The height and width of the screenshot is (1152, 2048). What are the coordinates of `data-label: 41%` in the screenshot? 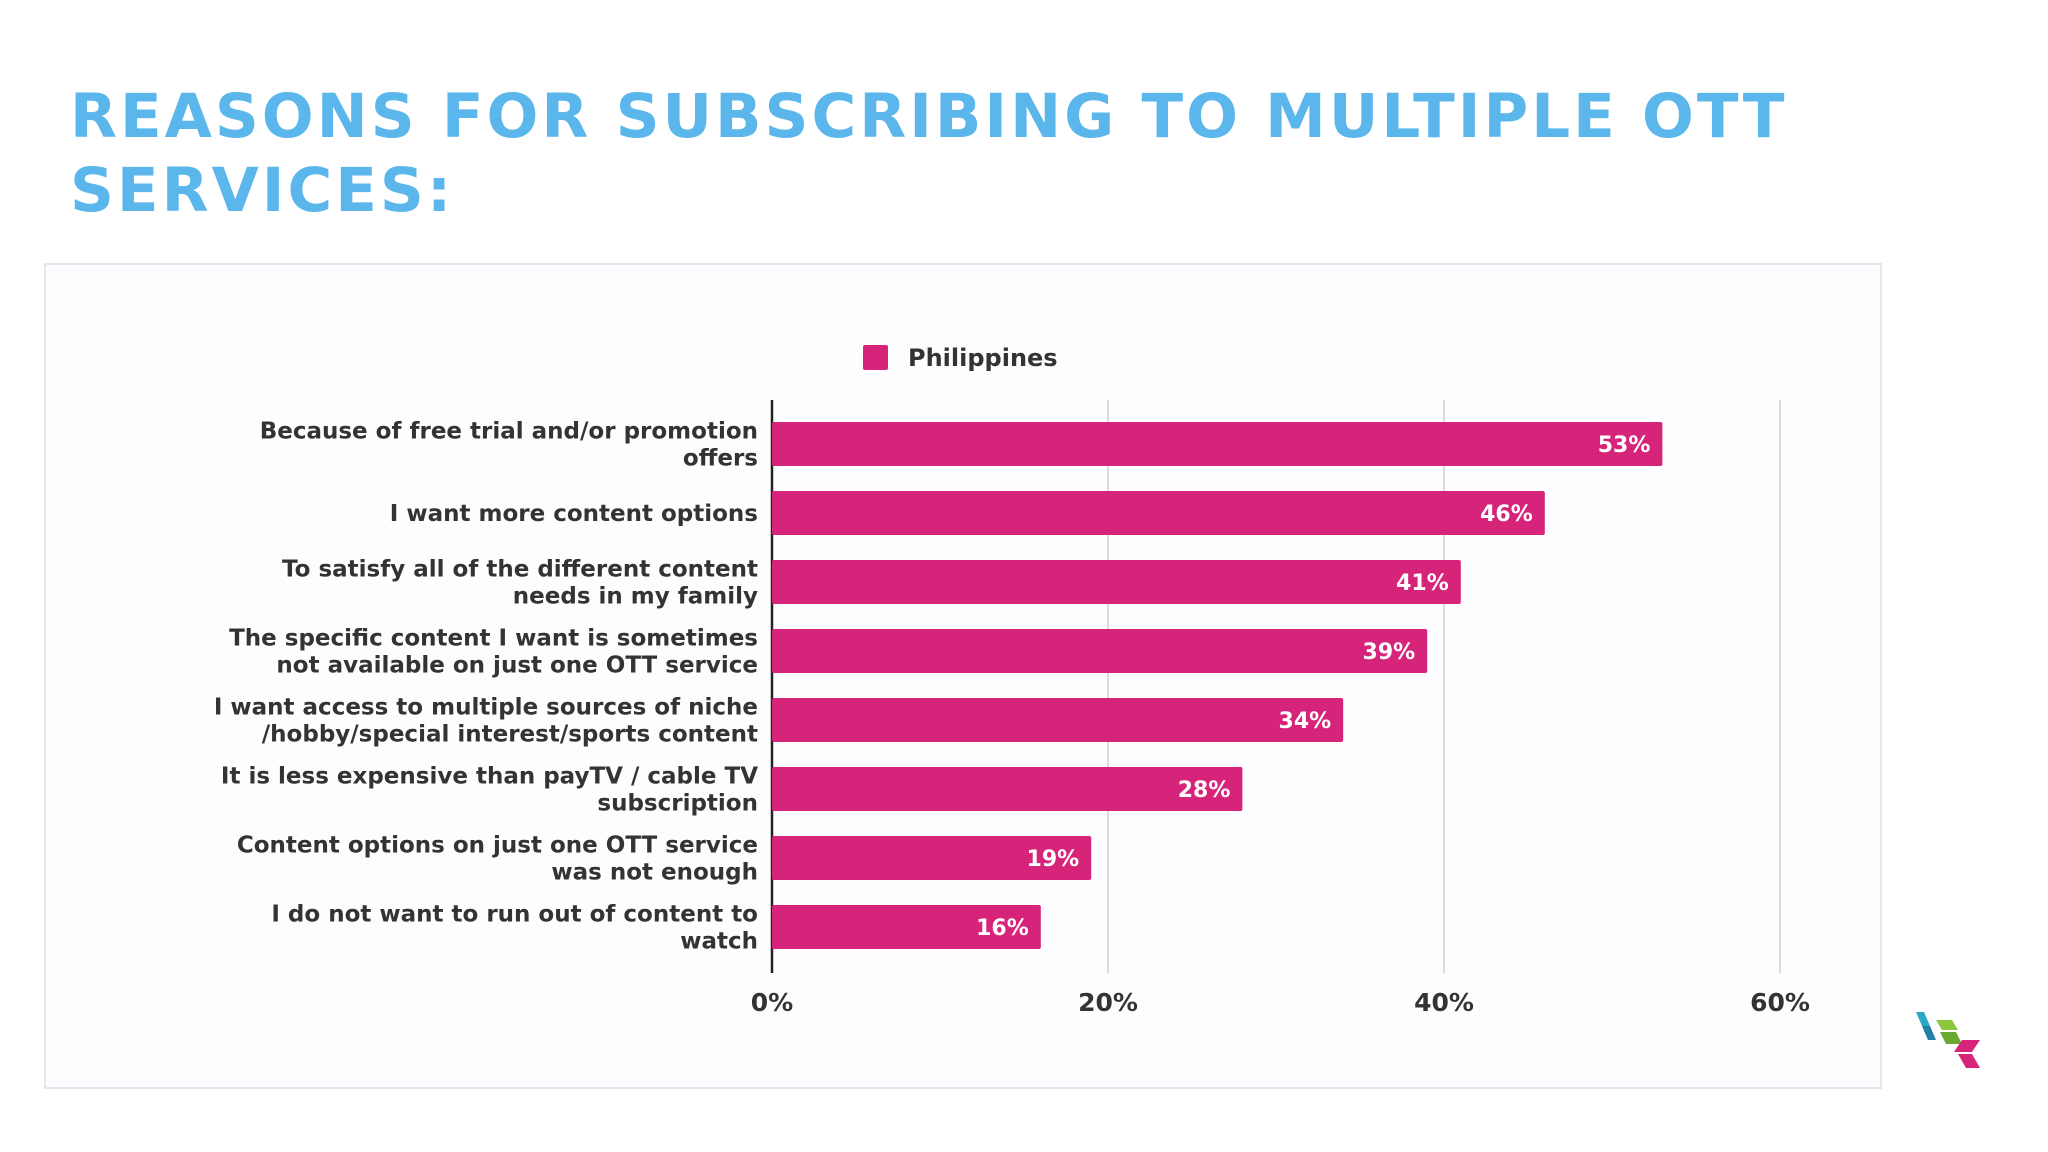 It's located at (1422, 583).